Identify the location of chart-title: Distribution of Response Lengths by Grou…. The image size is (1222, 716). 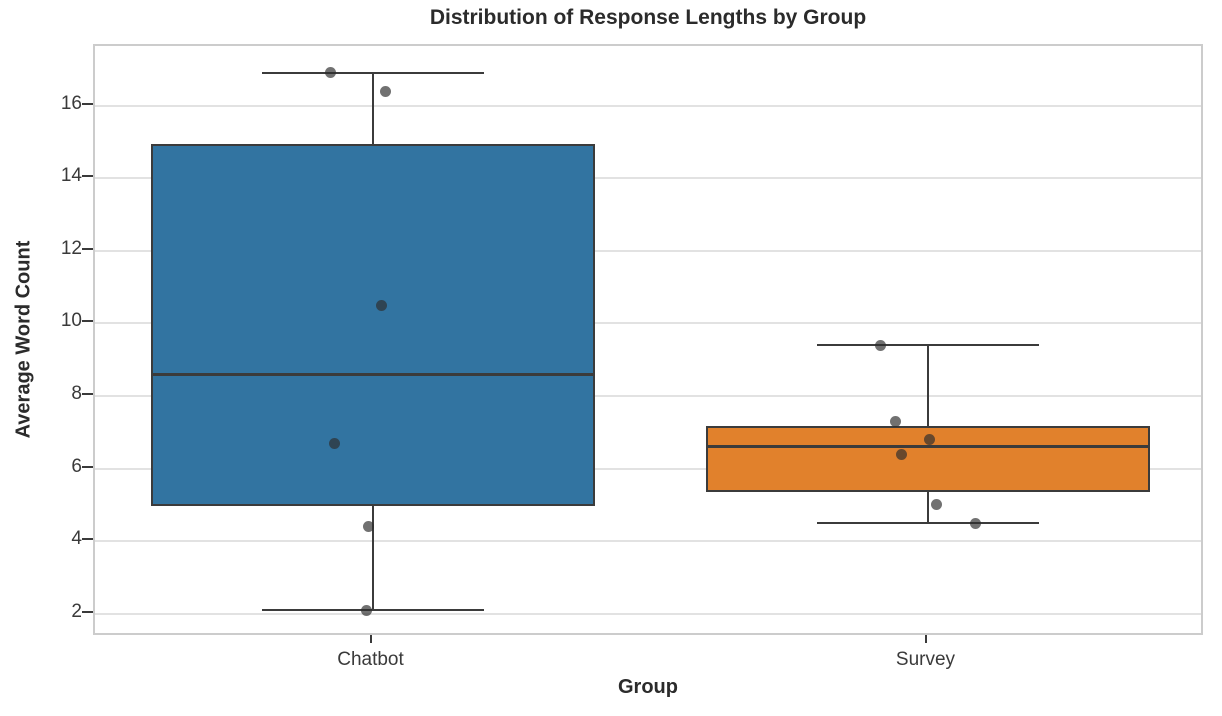
(648, 17).